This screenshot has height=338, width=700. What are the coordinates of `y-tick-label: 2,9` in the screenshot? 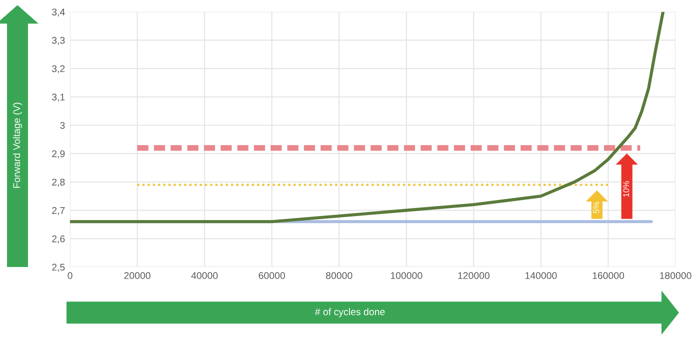 It's located at (58, 154).